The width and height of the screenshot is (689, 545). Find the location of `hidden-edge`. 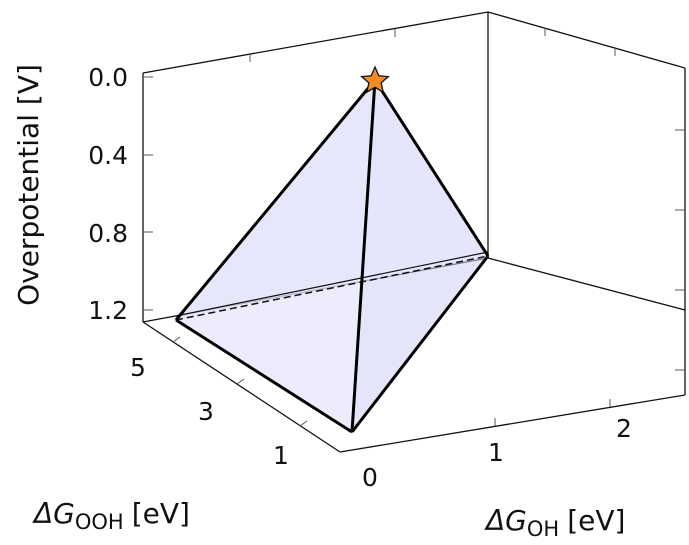

hidden-edge is located at coordinates (332, 288).